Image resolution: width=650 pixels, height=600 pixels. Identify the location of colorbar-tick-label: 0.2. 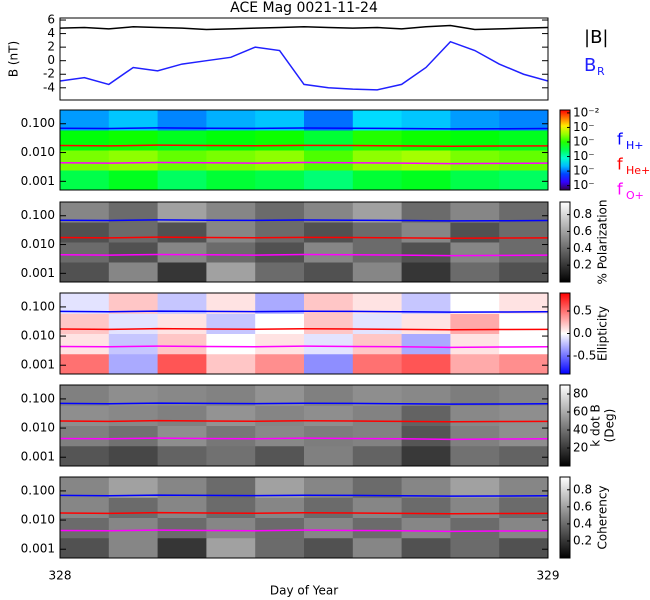
(582, 265).